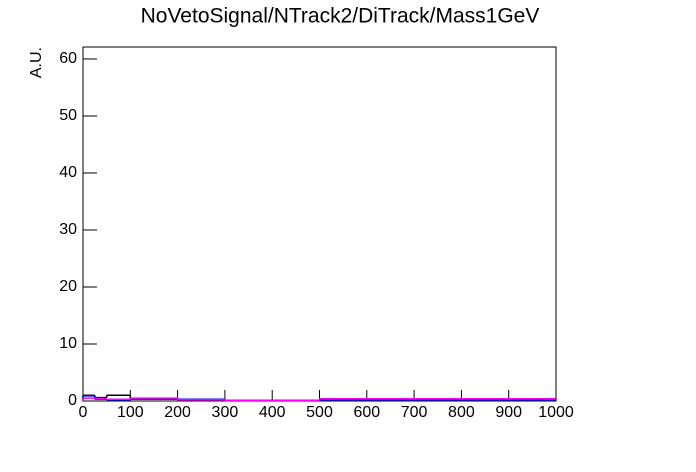 The image size is (696, 472). Describe the element at coordinates (414, 412) in the screenshot. I see `x-tick-label: 700` at that location.